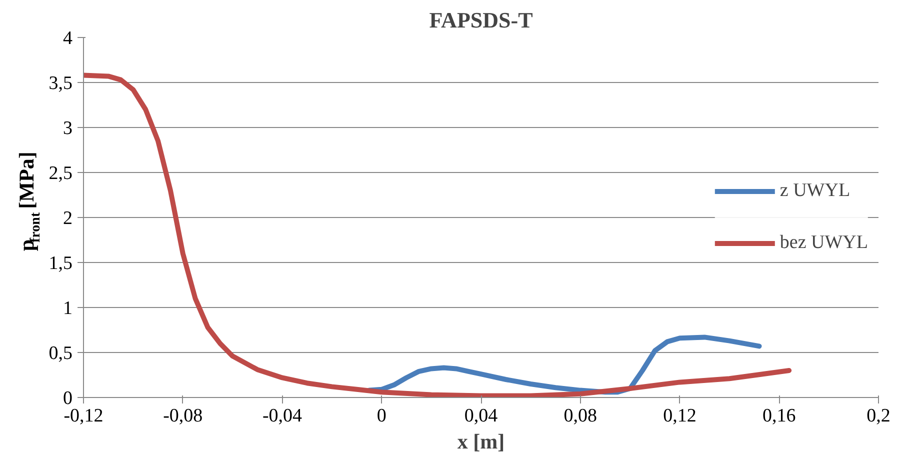  I want to click on x-tick-label: 0,04, so click(481, 416).